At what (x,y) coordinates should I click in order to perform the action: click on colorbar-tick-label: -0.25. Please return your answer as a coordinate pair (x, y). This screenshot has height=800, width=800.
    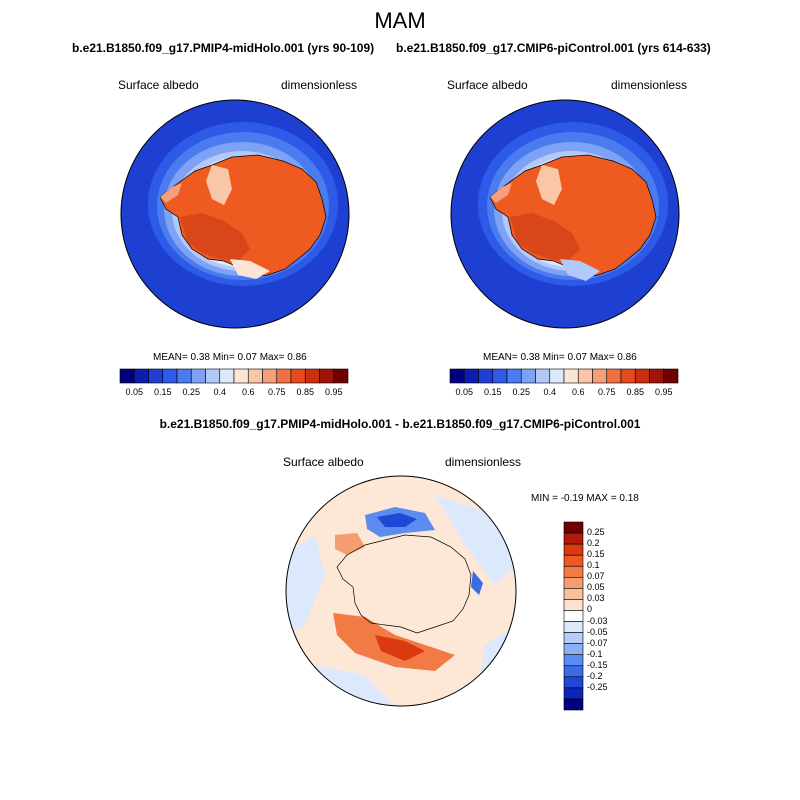
    Looking at the image, I should click on (597, 686).